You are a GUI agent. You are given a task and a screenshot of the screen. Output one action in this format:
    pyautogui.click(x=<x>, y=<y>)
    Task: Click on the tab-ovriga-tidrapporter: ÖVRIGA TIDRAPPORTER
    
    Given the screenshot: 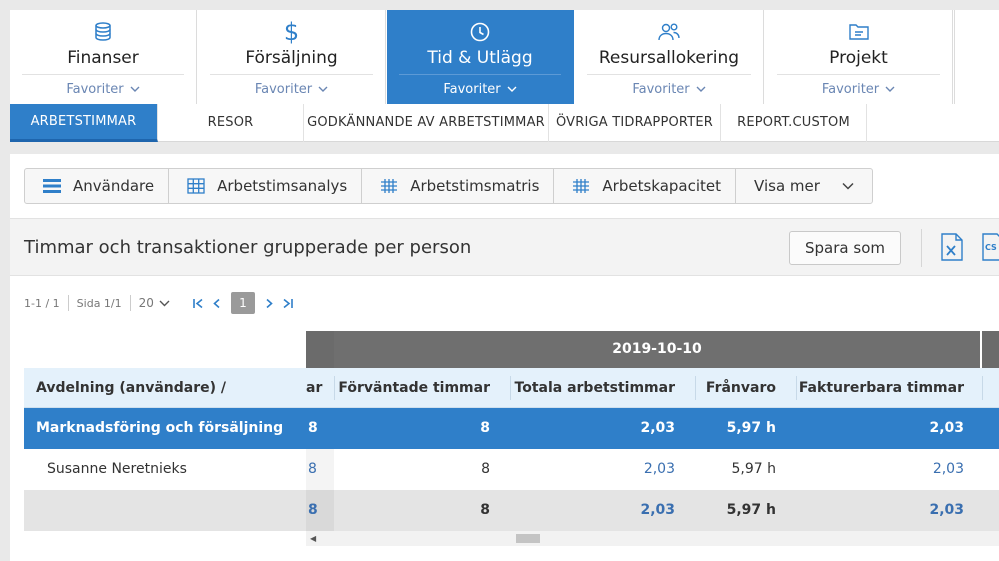 What is the action you would take?
    pyautogui.click(x=635, y=123)
    